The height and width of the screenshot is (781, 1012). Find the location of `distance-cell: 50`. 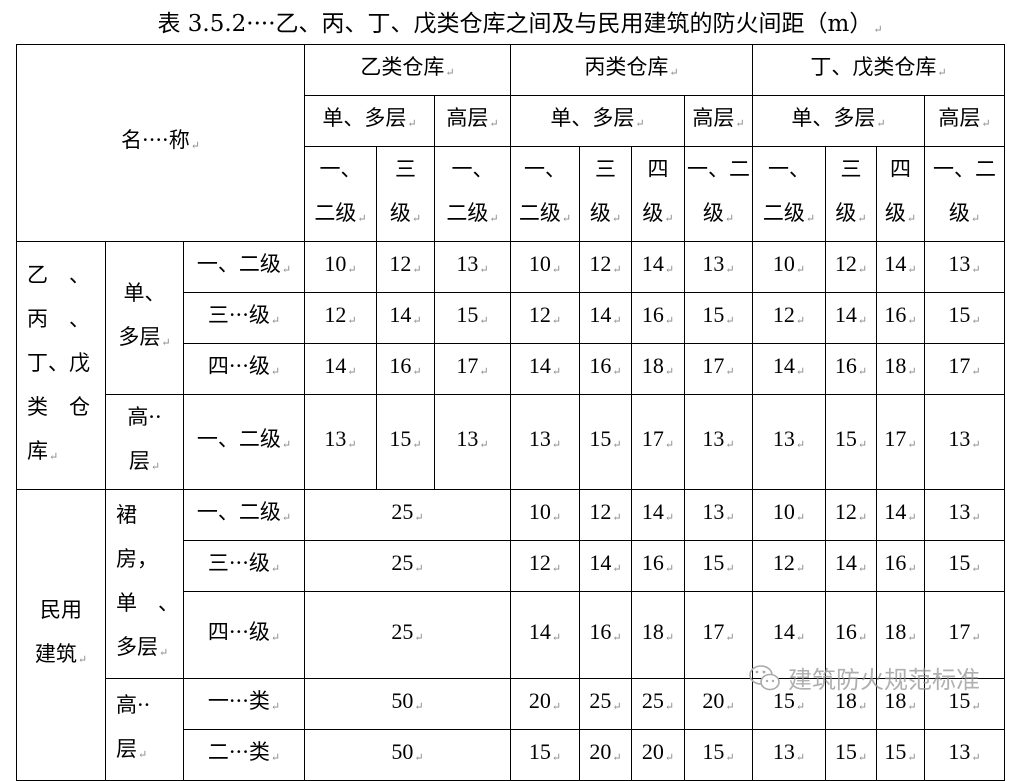

distance-cell: 50 is located at coordinates (407, 704).